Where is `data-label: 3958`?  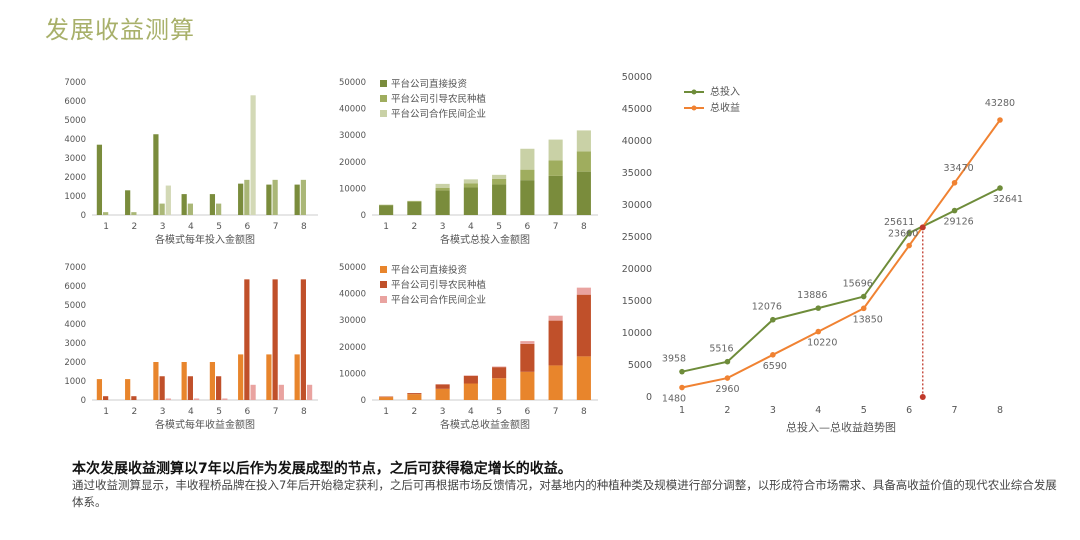
data-label: 3958 is located at coordinates (674, 359).